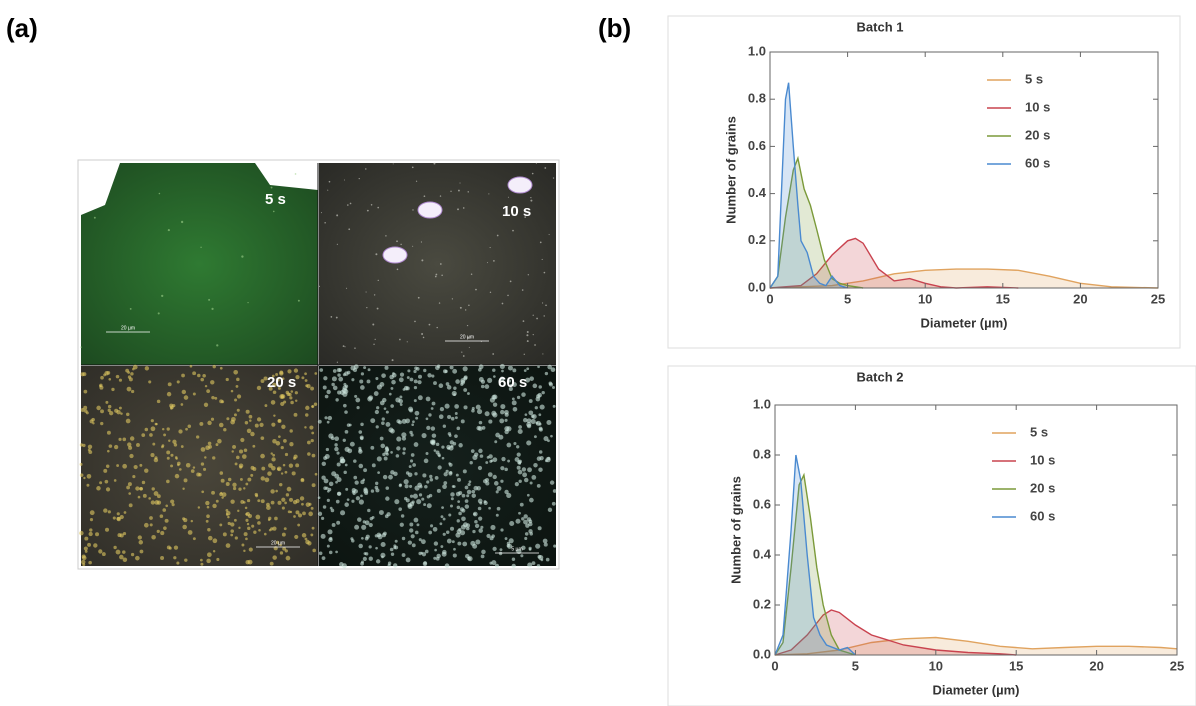  I want to click on scale-bar-label: 5 µm, so click(516, 549).